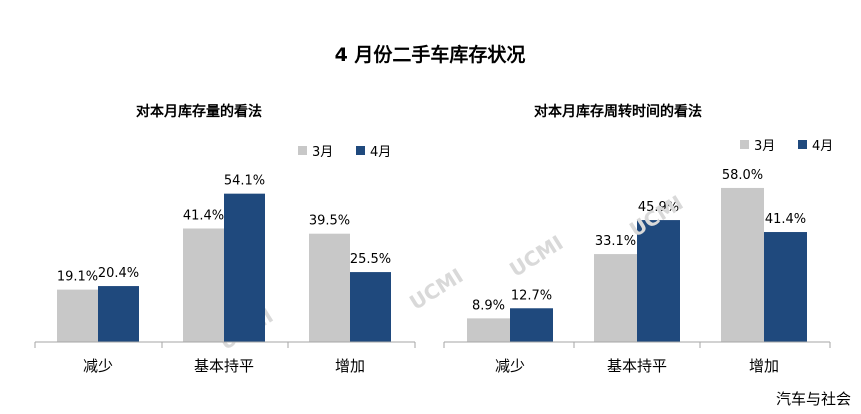  I want to click on main-title: 4 月份二手车库存状况, so click(430, 54).